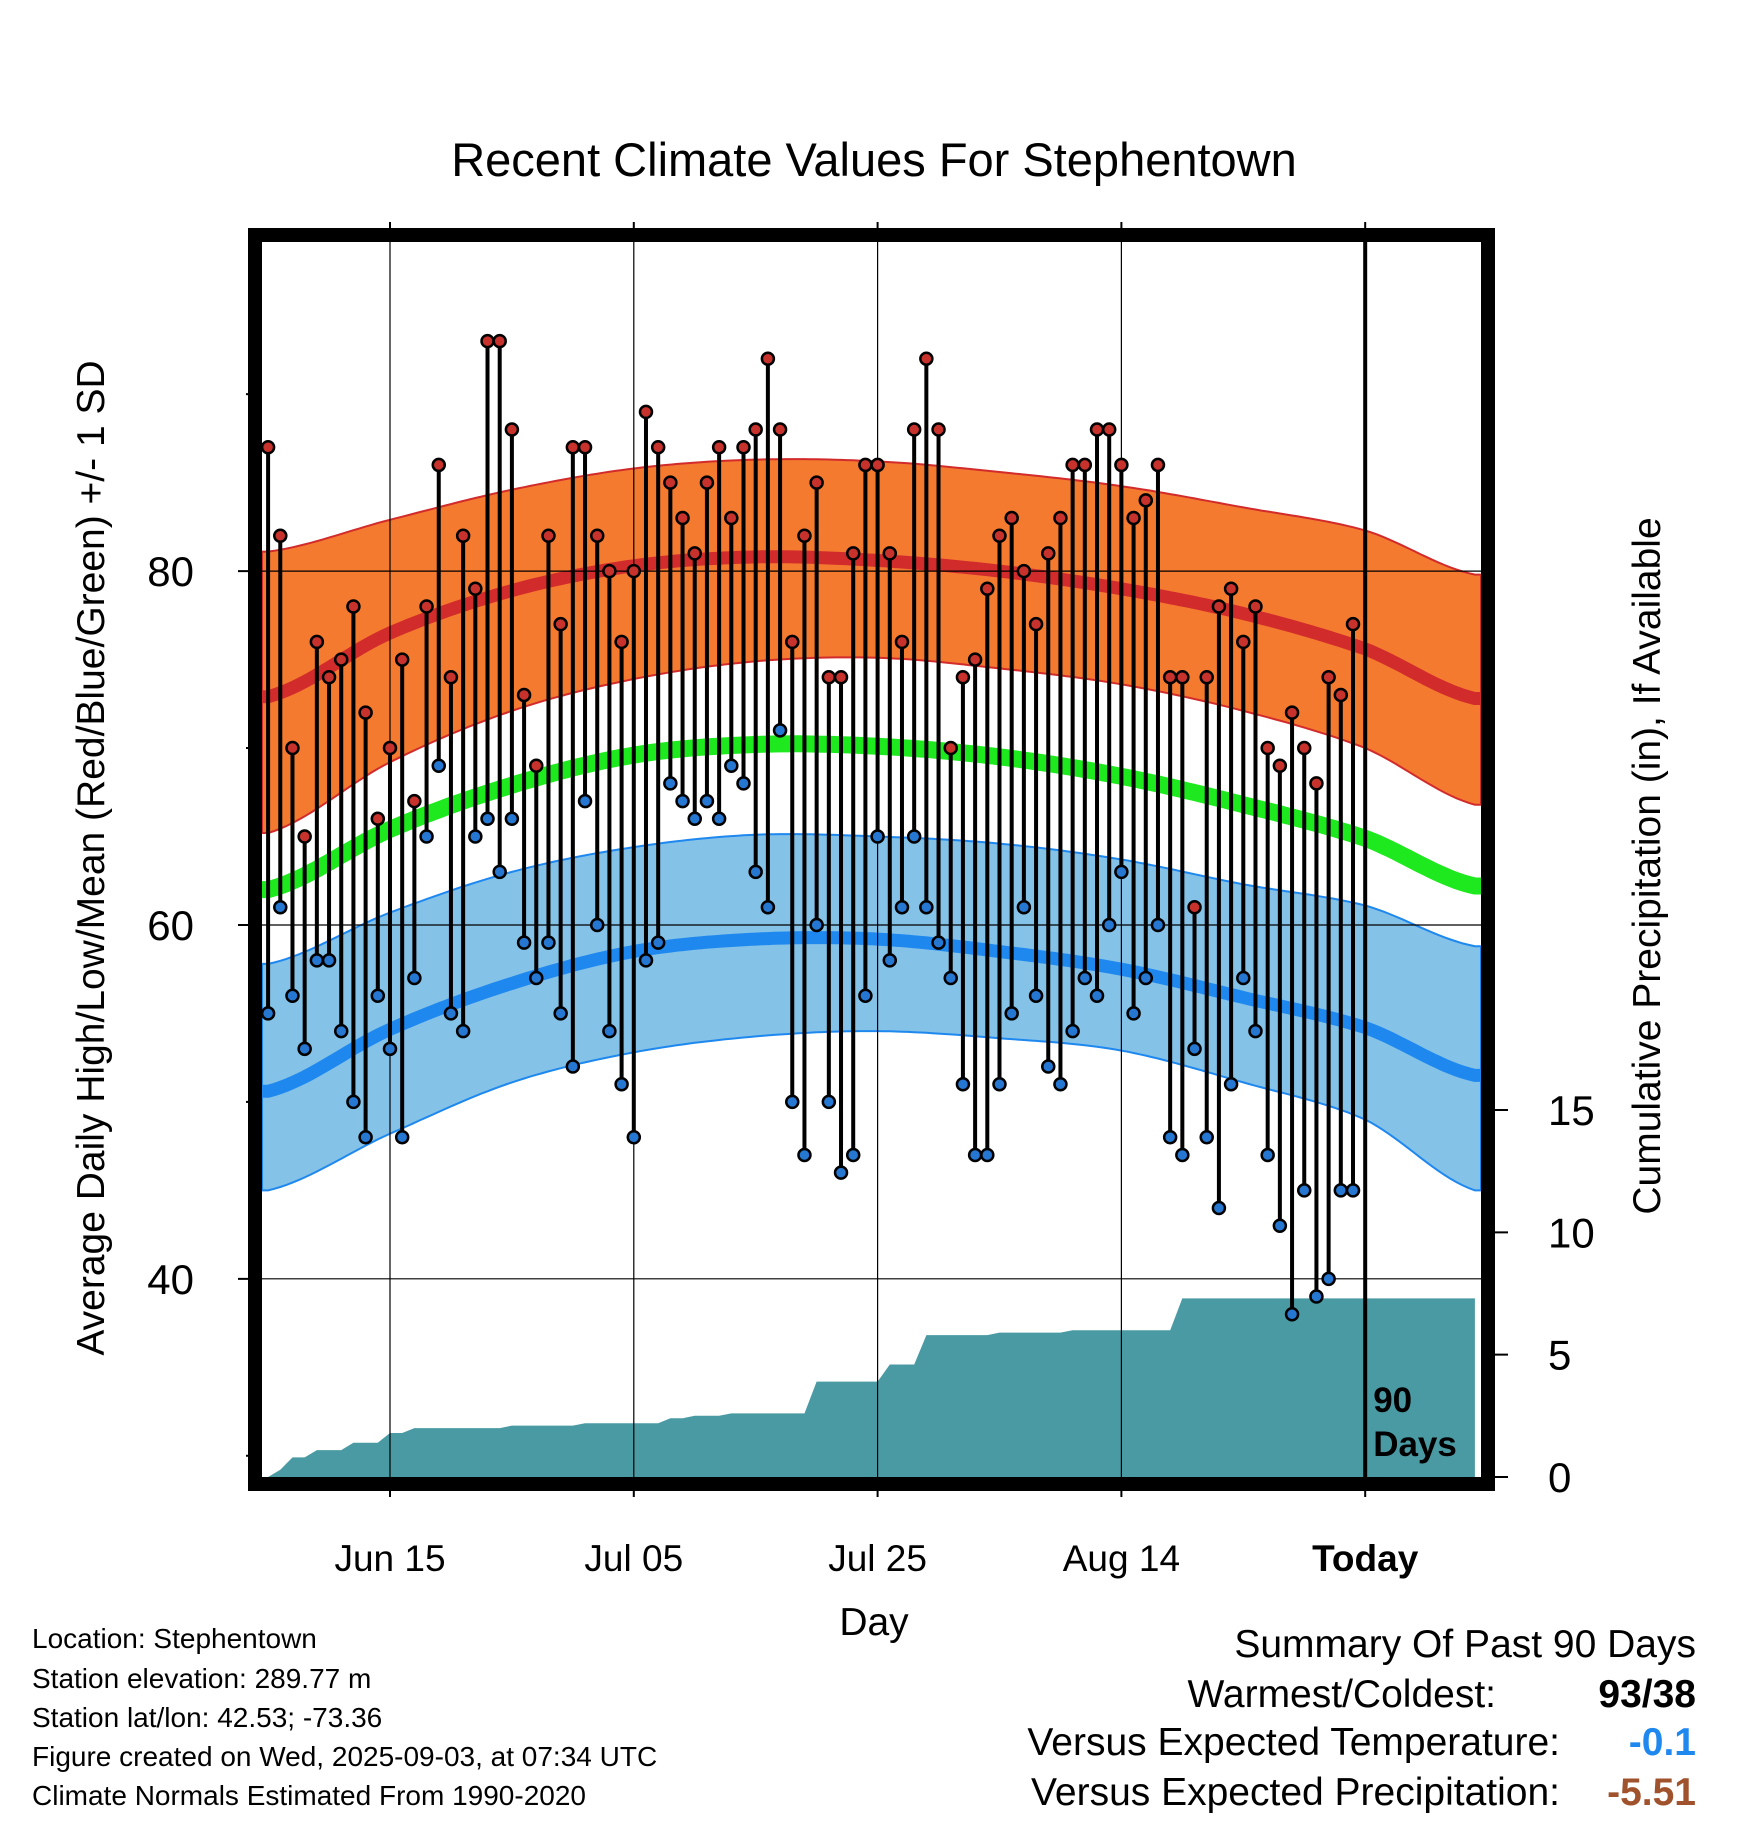 This screenshot has width=1748, height=1828. I want to click on info-elevation: Station elevation: 289.77 m, so click(202, 1678).